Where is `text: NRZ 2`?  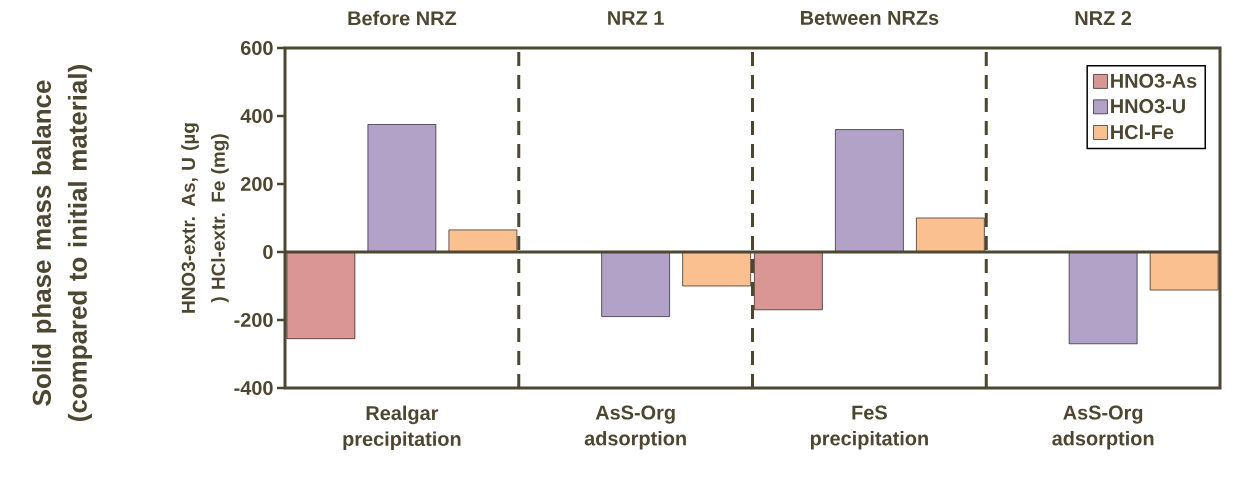
text: NRZ 2 is located at coordinates (1103, 18).